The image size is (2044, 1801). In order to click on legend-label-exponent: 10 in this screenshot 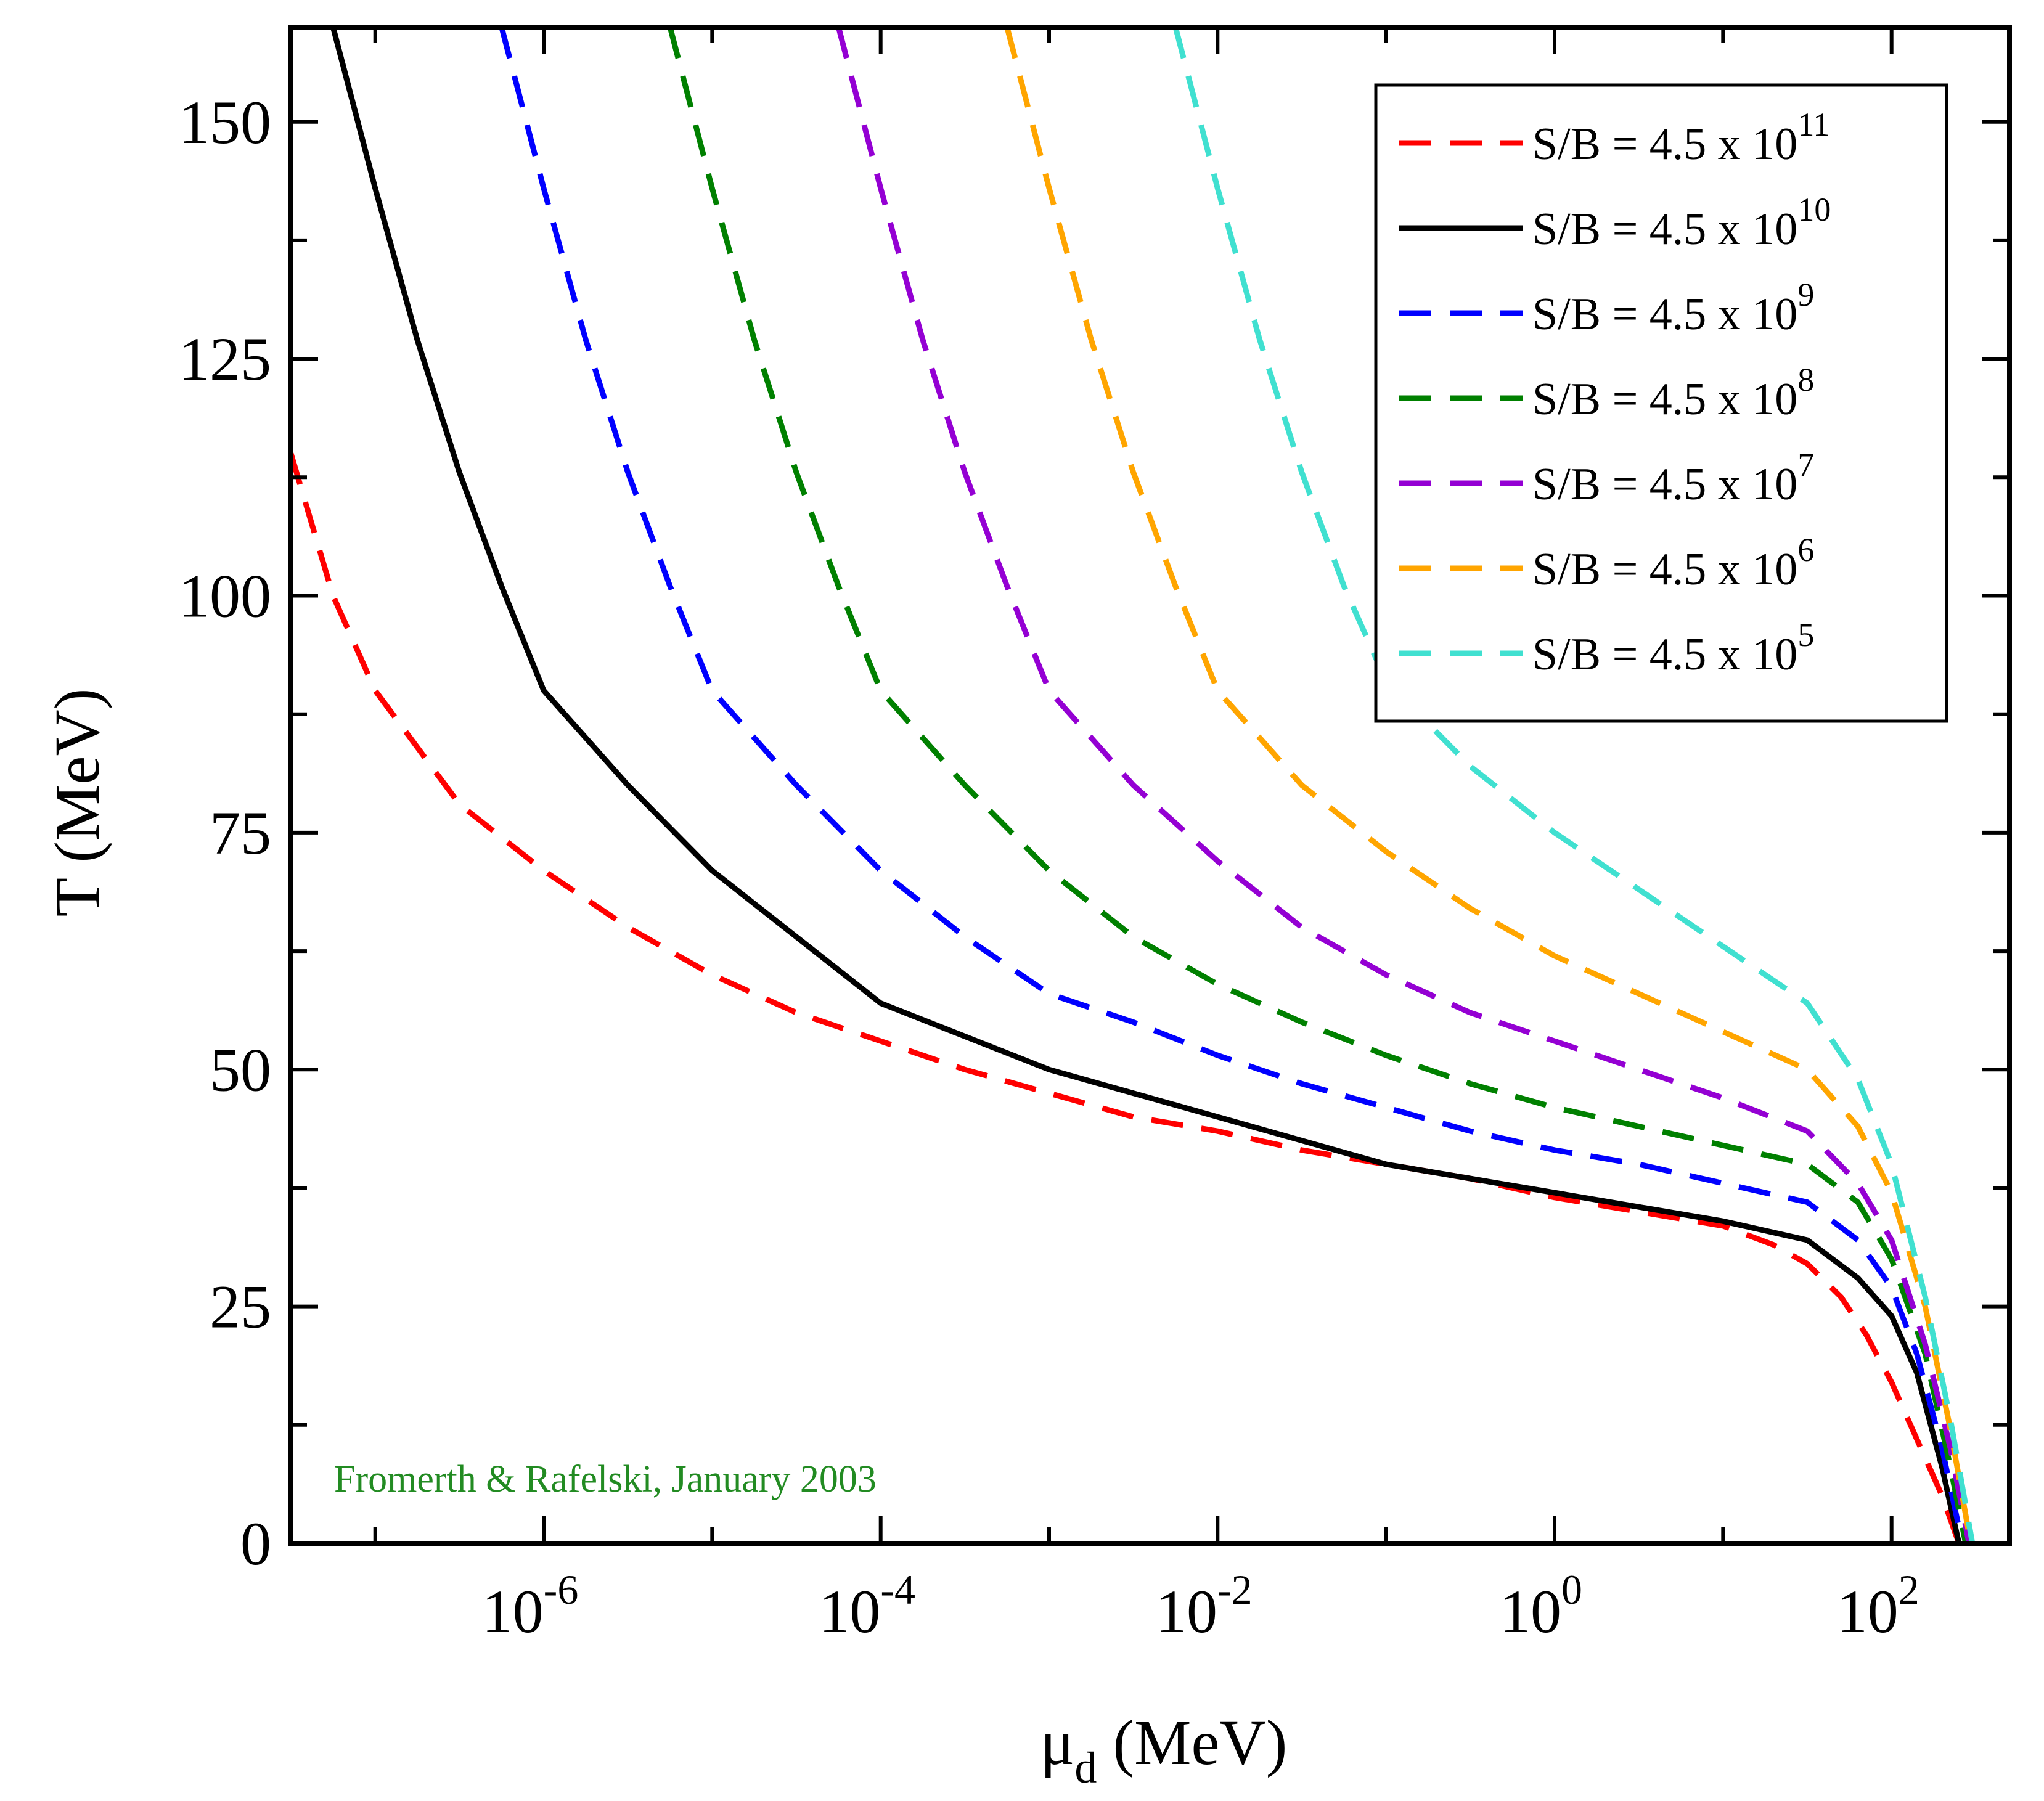, I will do `click(1814, 209)`.